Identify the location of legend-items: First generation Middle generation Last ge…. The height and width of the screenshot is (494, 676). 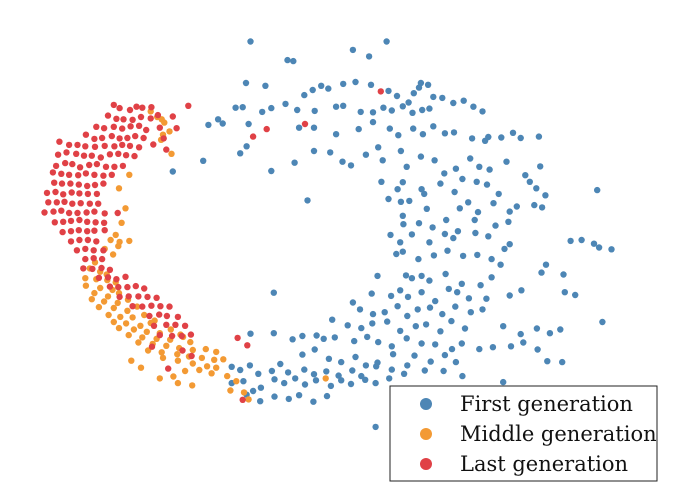
(538, 434).